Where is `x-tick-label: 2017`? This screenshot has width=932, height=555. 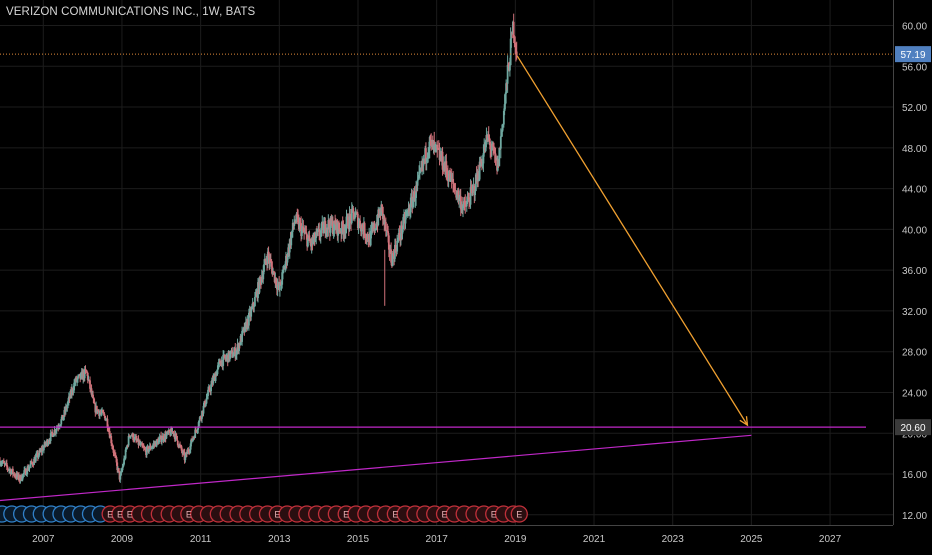
x-tick-label: 2017 is located at coordinates (437, 539).